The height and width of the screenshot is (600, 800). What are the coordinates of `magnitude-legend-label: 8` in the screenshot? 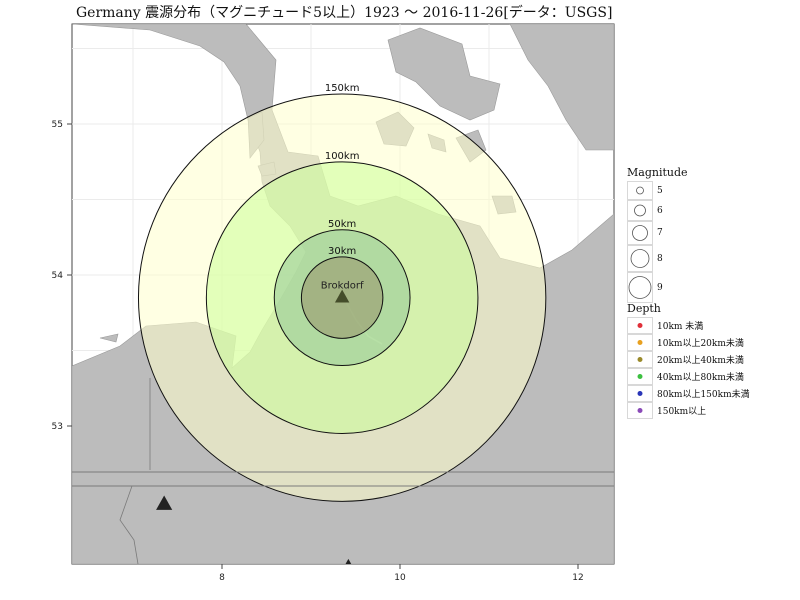 It's located at (660, 258).